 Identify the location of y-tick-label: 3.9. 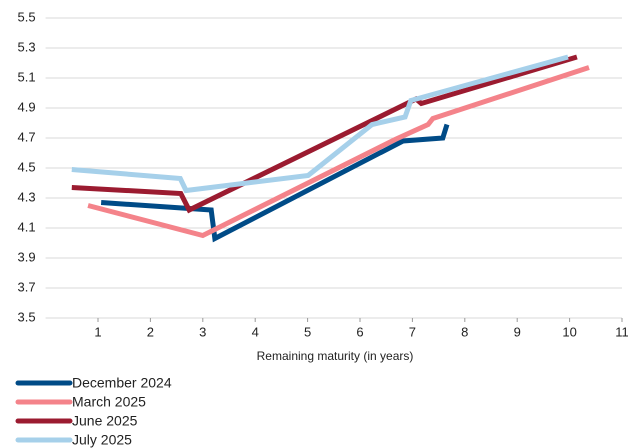
(27, 256).